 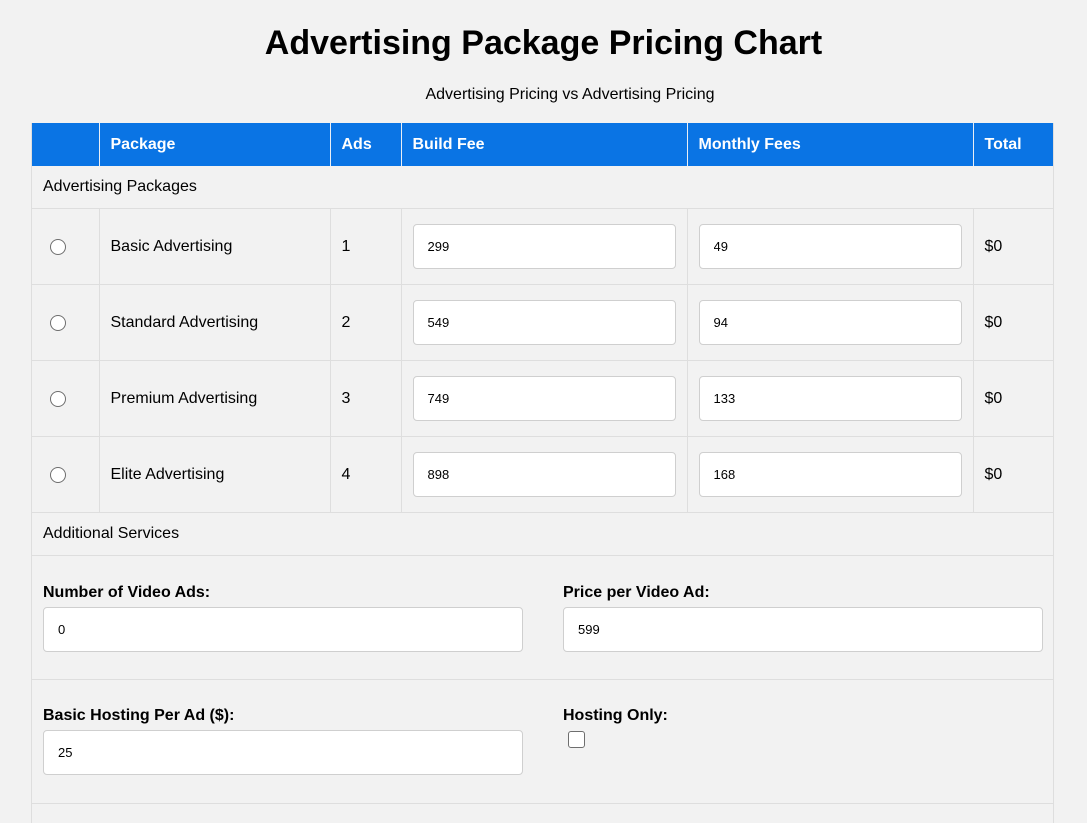 I want to click on video-services-block: Number of Video Ads: Price per Video Ad:, so click(x=542, y=618).